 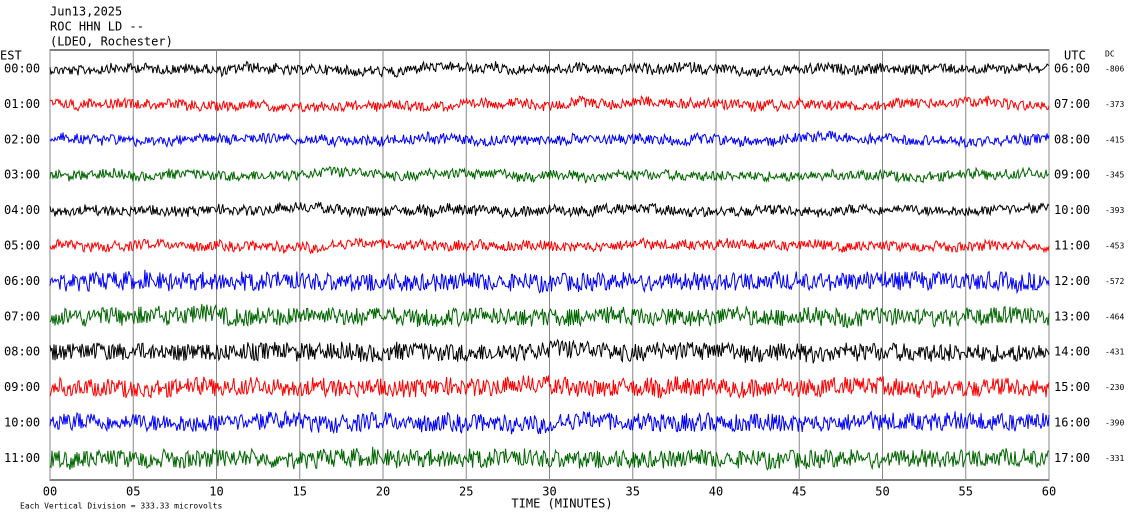 What do you see at coordinates (1114, 458) in the screenshot?
I see `dc-label: -331` at bounding box center [1114, 458].